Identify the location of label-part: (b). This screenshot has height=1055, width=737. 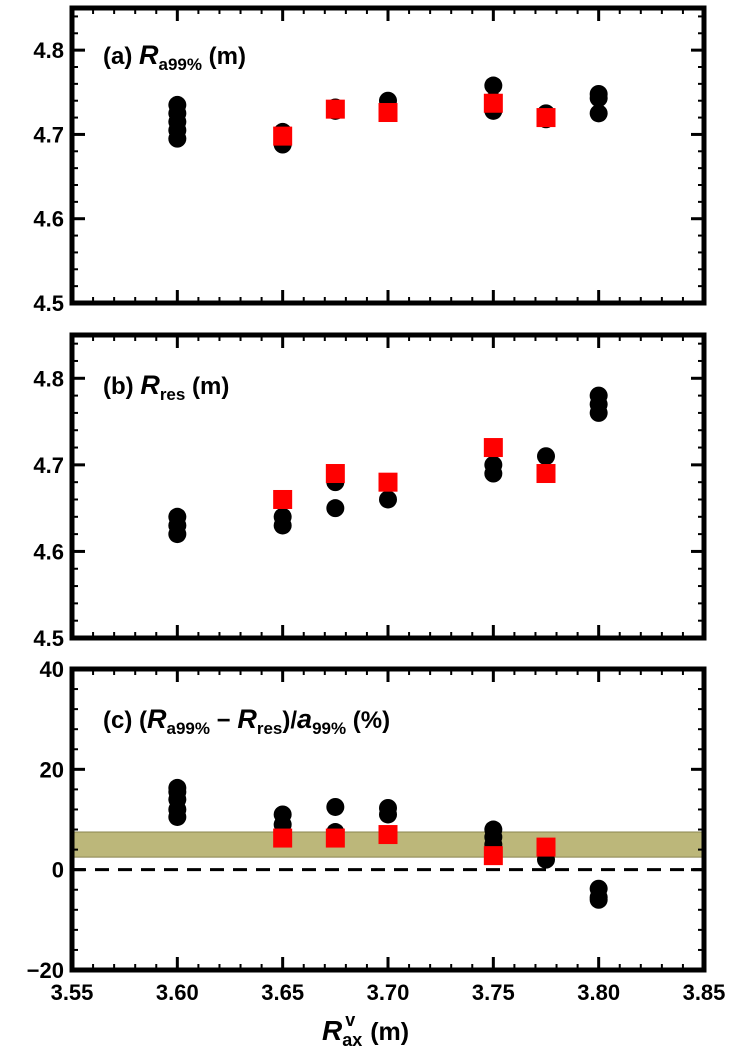
(121, 386).